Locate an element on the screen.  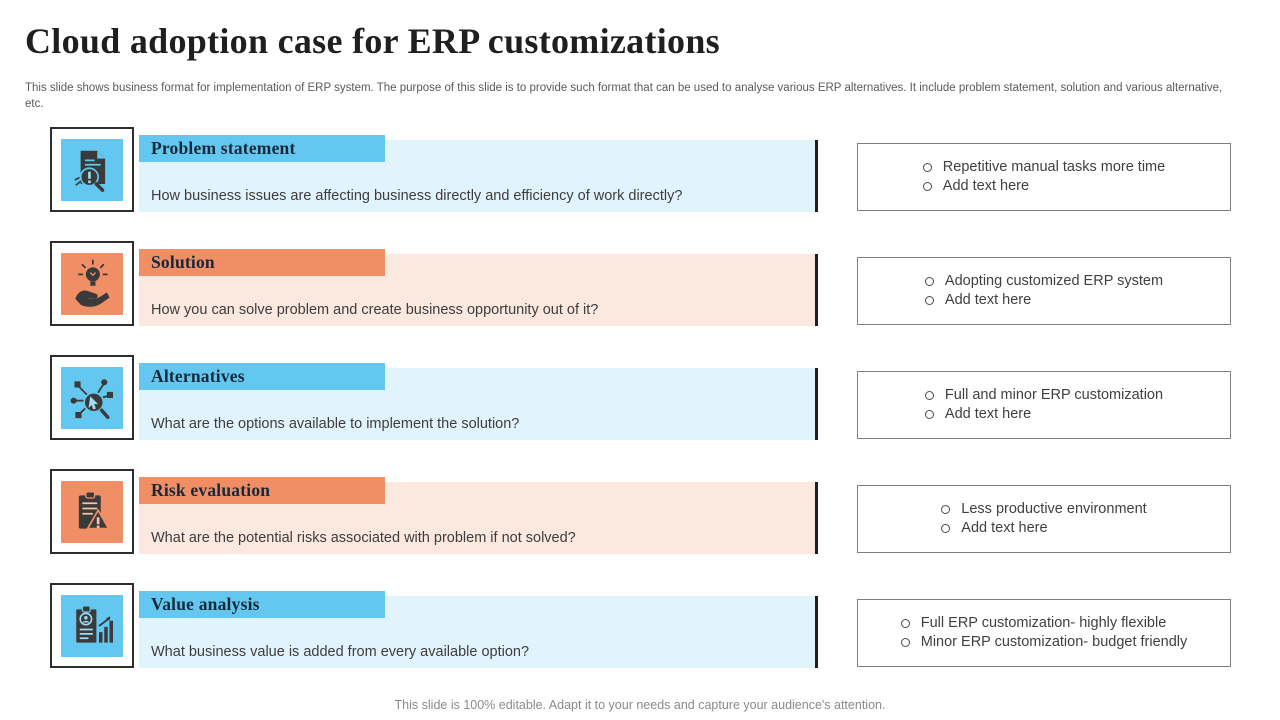
bullet-item: Full ERP customization- highly flexible is located at coordinates (1044, 624).